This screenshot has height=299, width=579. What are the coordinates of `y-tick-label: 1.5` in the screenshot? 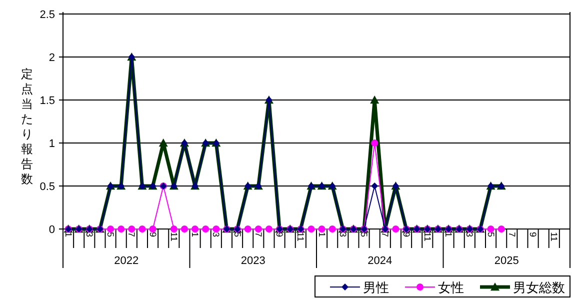 It's located at (47, 101).